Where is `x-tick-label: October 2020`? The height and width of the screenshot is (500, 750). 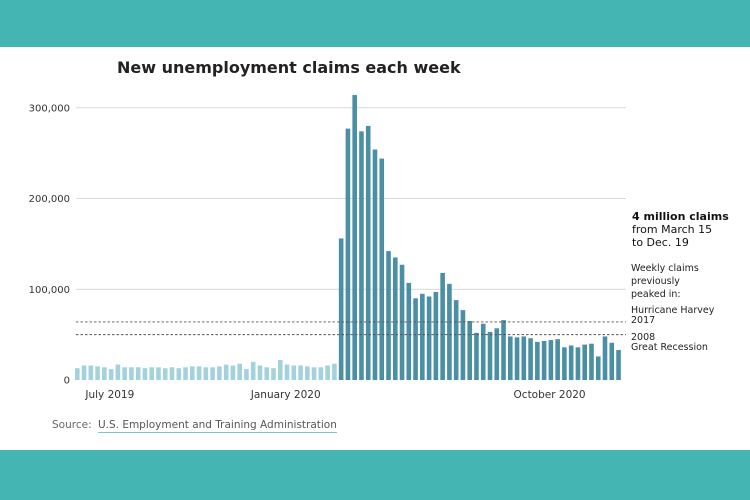 x-tick-label: October 2020 is located at coordinates (550, 395).